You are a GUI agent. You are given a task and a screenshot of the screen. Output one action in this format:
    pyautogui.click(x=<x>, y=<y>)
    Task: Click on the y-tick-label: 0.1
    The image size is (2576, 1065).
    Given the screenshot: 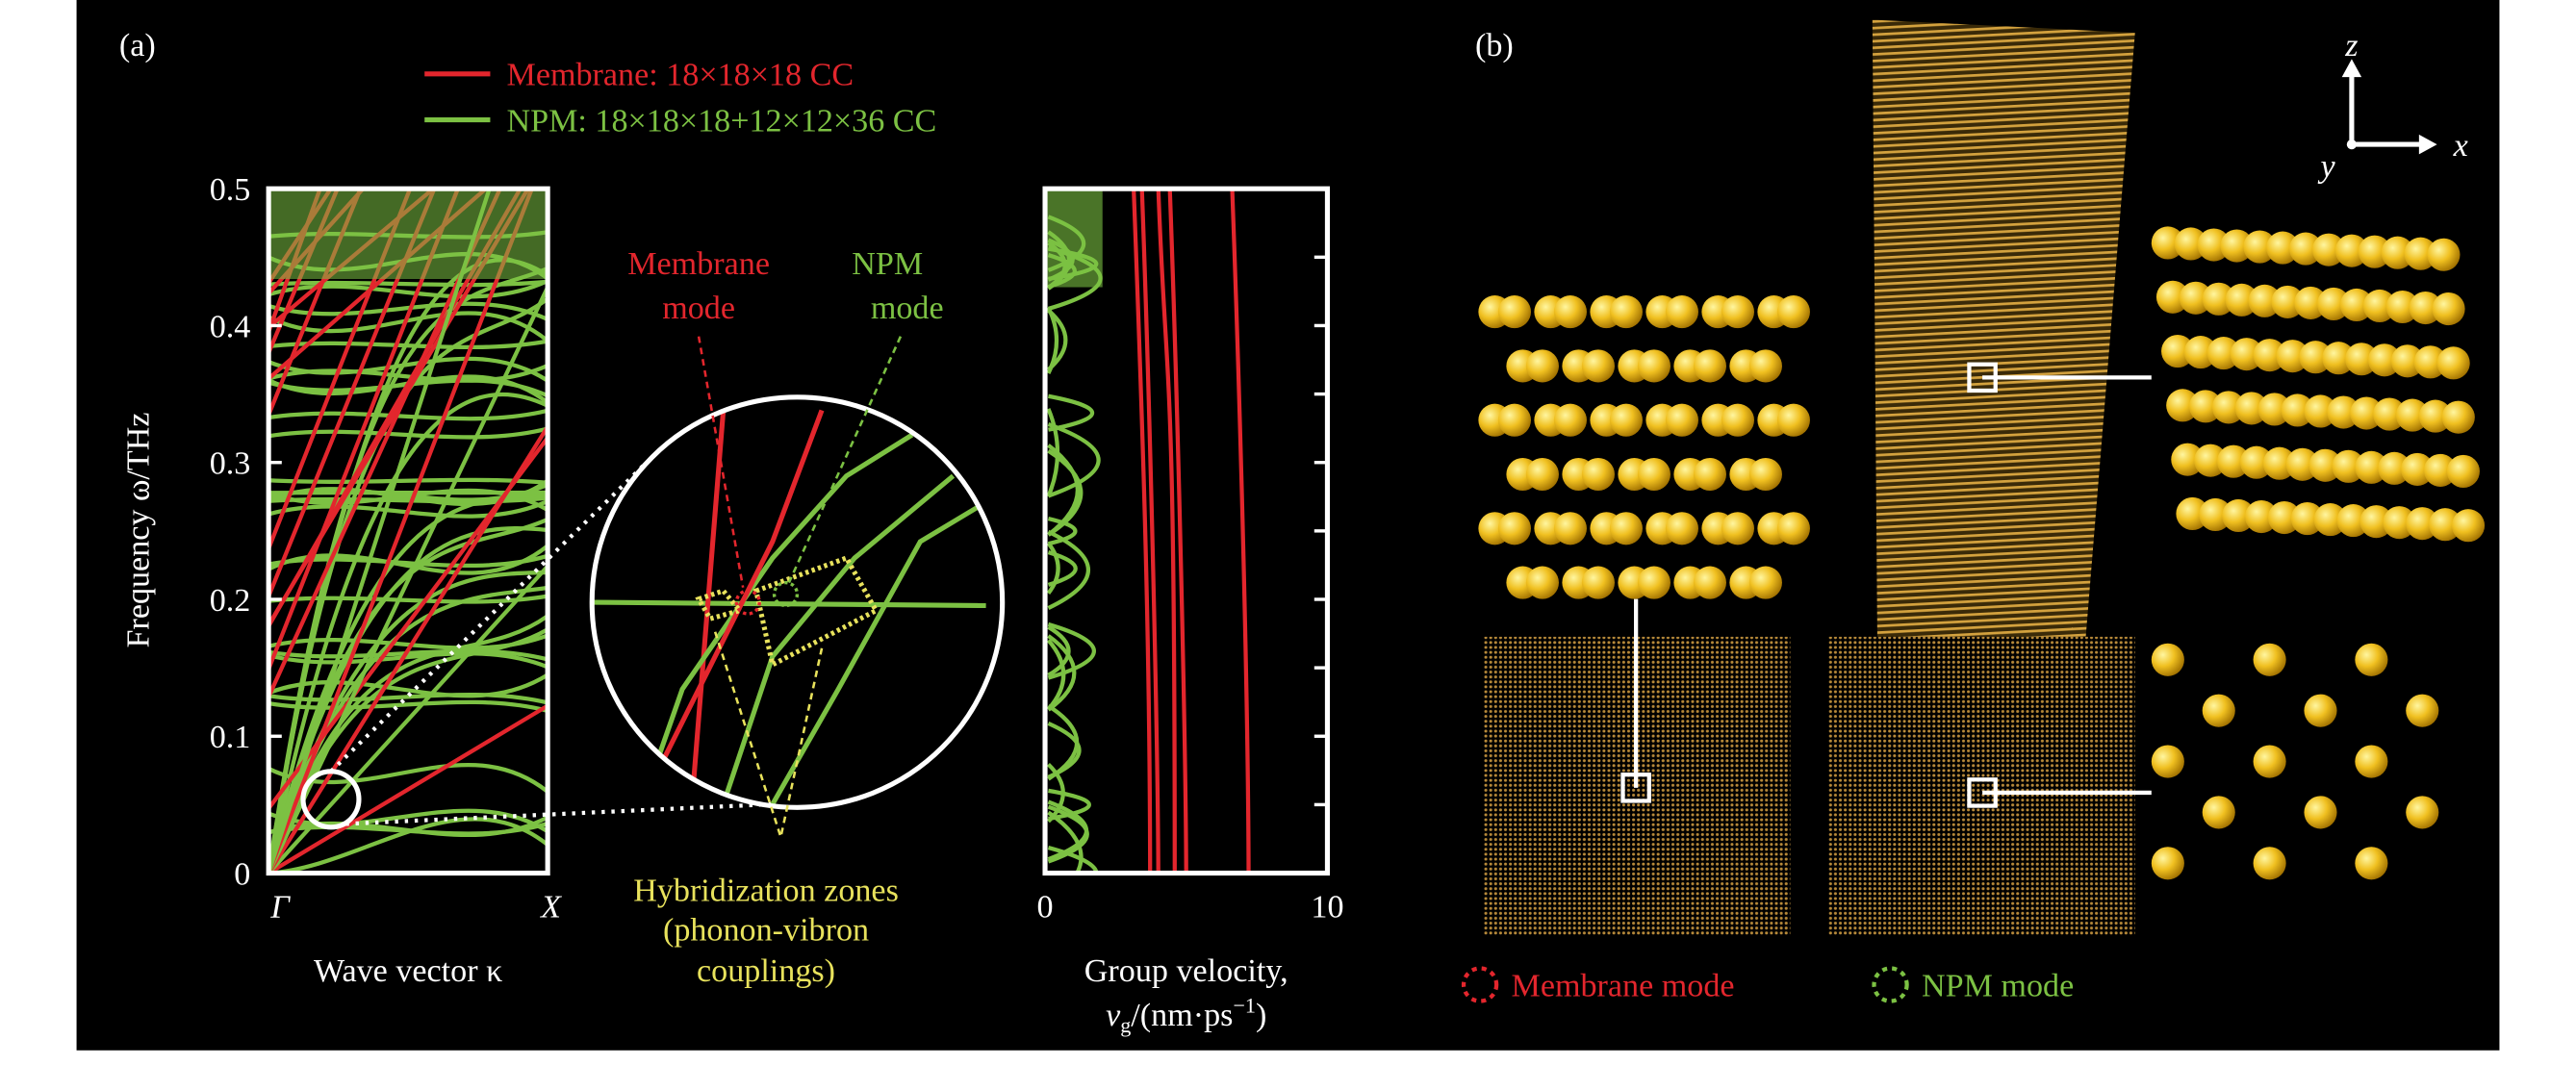 What is the action you would take?
    pyautogui.click(x=230, y=737)
    